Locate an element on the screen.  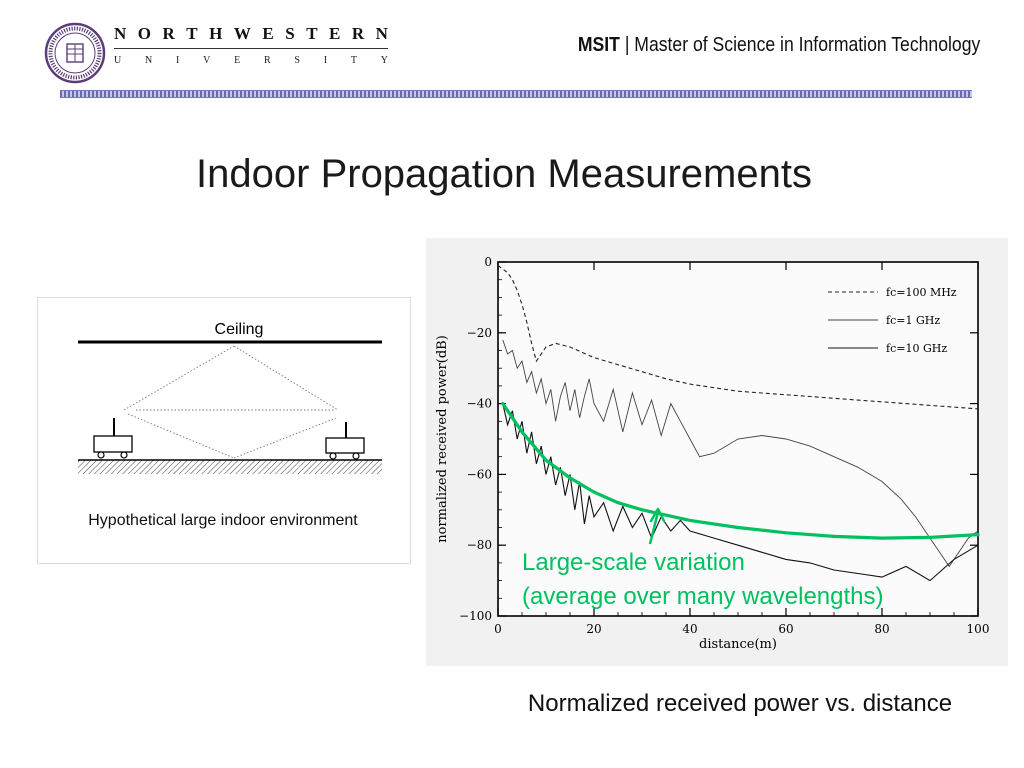
letter: H is located at coordinates (216, 33).